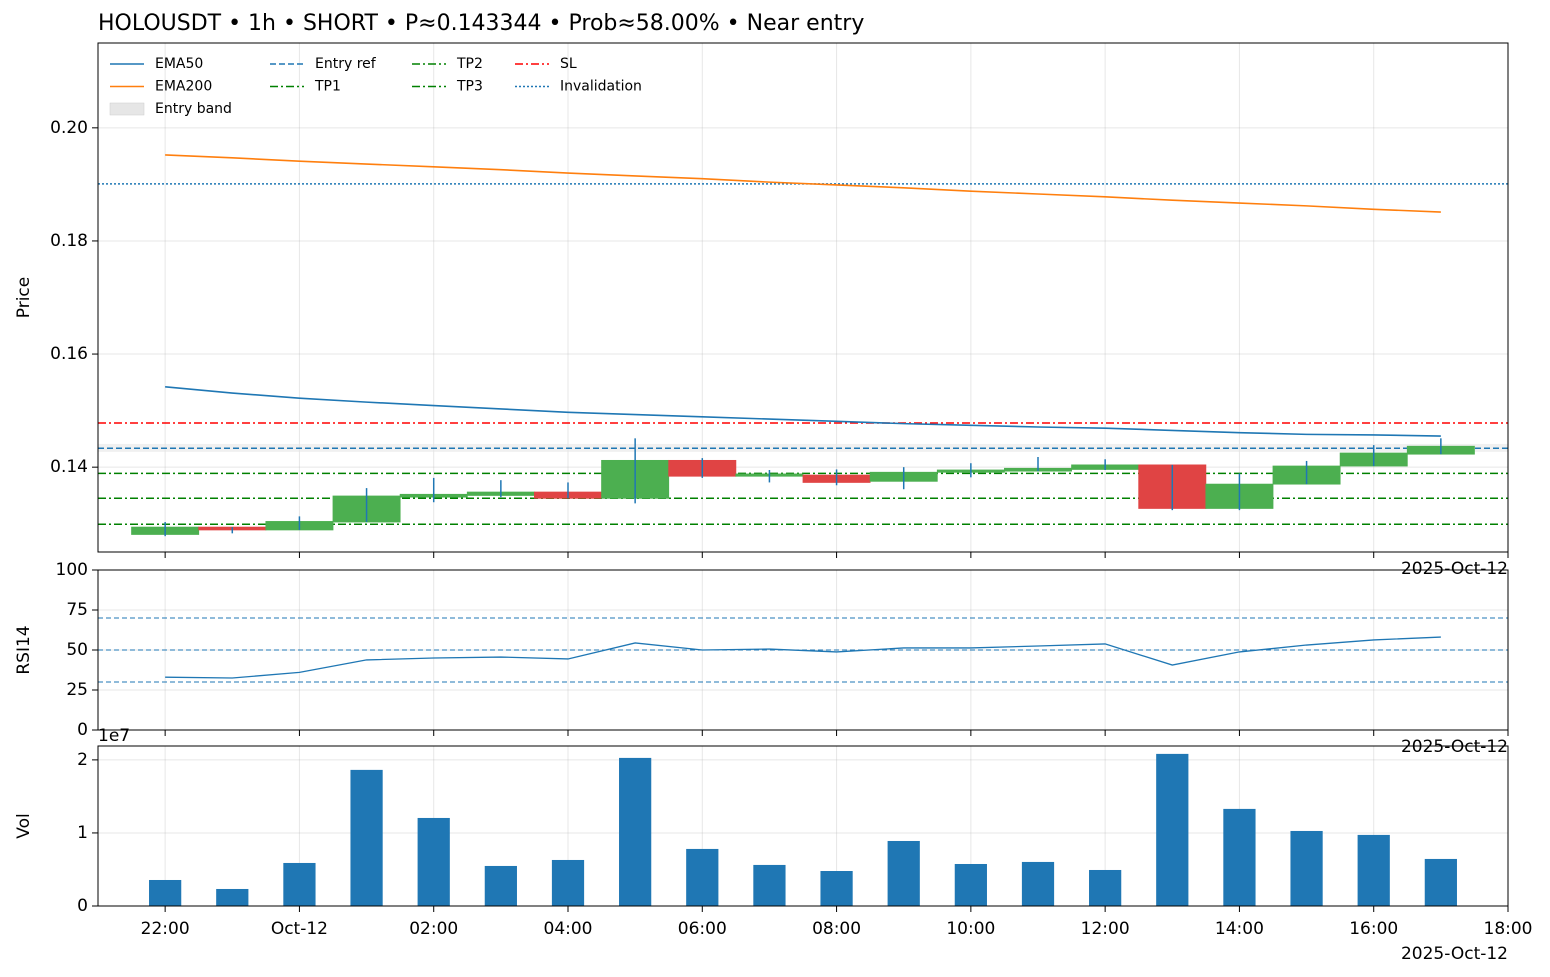 This screenshot has width=1550, height=977. Describe the element at coordinates (114, 736) in the screenshot. I see `y-multiplier: 1e7` at that location.